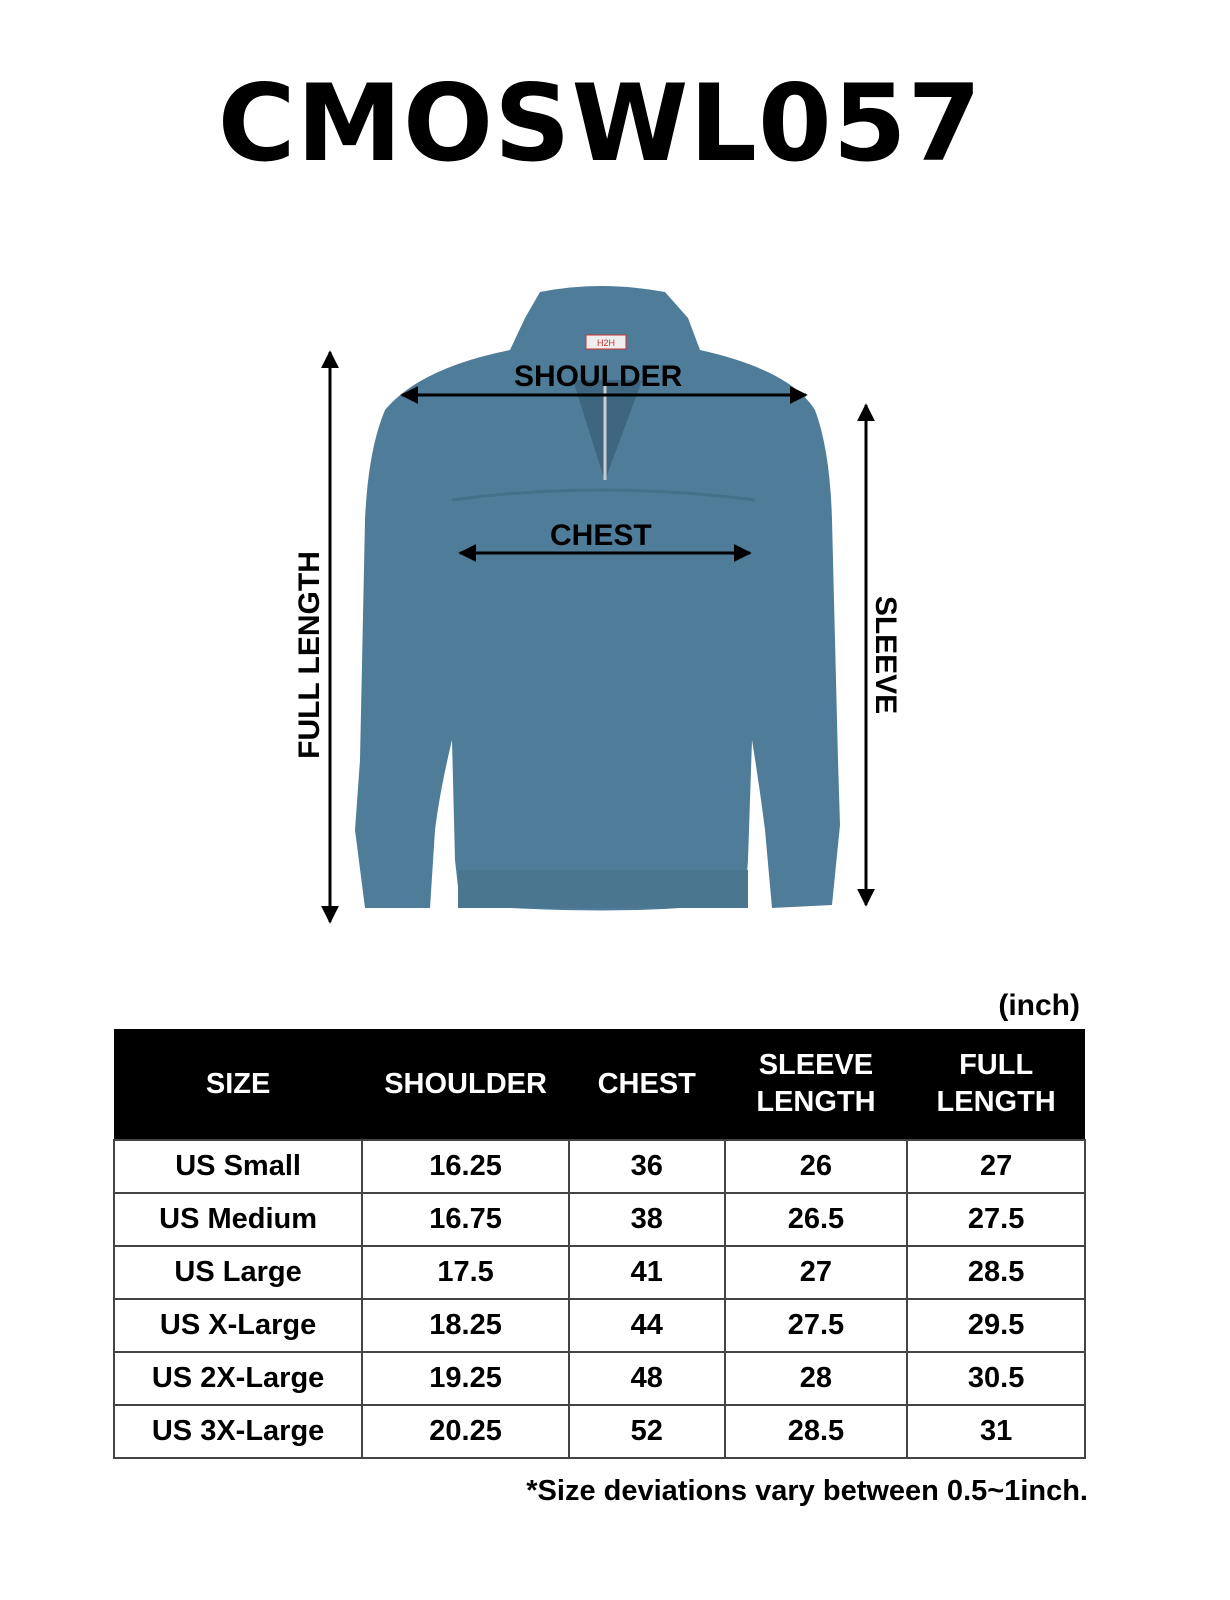  What do you see at coordinates (598, 376) in the screenshot?
I see `shoulder-label: SHOULDER` at bounding box center [598, 376].